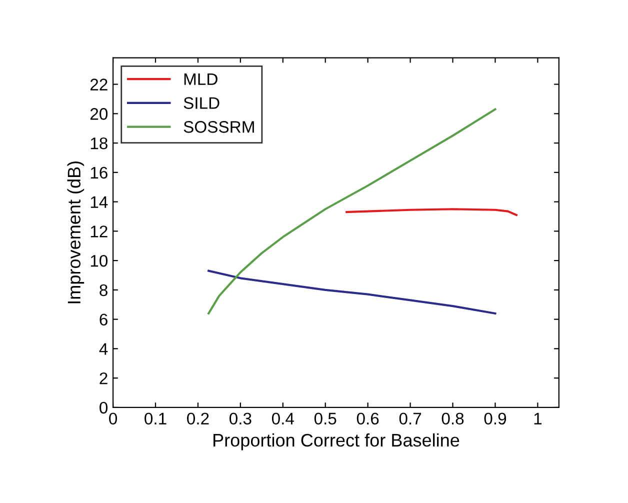 This screenshot has width=628, height=503. What do you see at coordinates (155, 418) in the screenshot?
I see `x-tick-label: 0.1` at bounding box center [155, 418].